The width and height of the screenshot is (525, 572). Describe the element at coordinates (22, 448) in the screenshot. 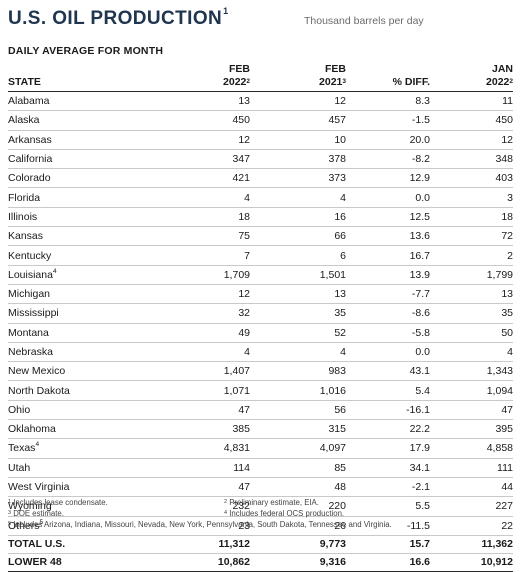

I see `state-name: Texas` at that location.